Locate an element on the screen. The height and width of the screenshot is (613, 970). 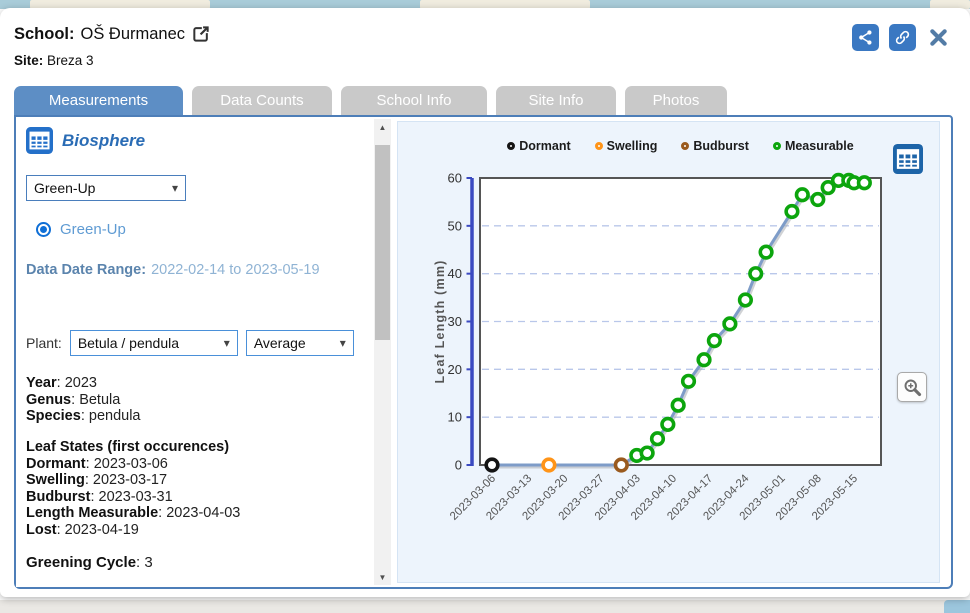
info-year: Year: 2023 is located at coordinates (61, 383).